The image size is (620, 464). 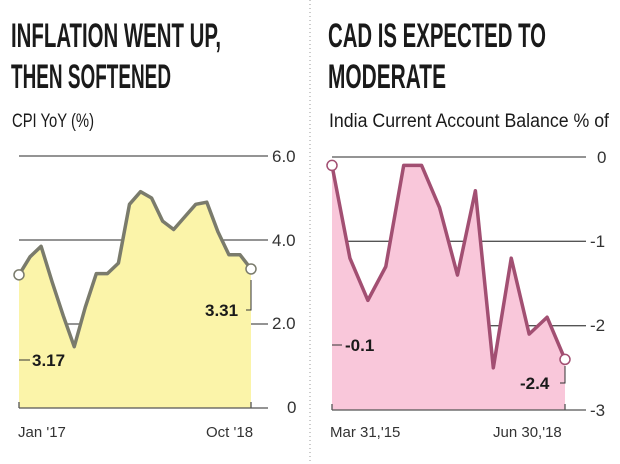 What do you see at coordinates (48, 360) in the screenshot?
I see `annotation-start-value: 3.17` at bounding box center [48, 360].